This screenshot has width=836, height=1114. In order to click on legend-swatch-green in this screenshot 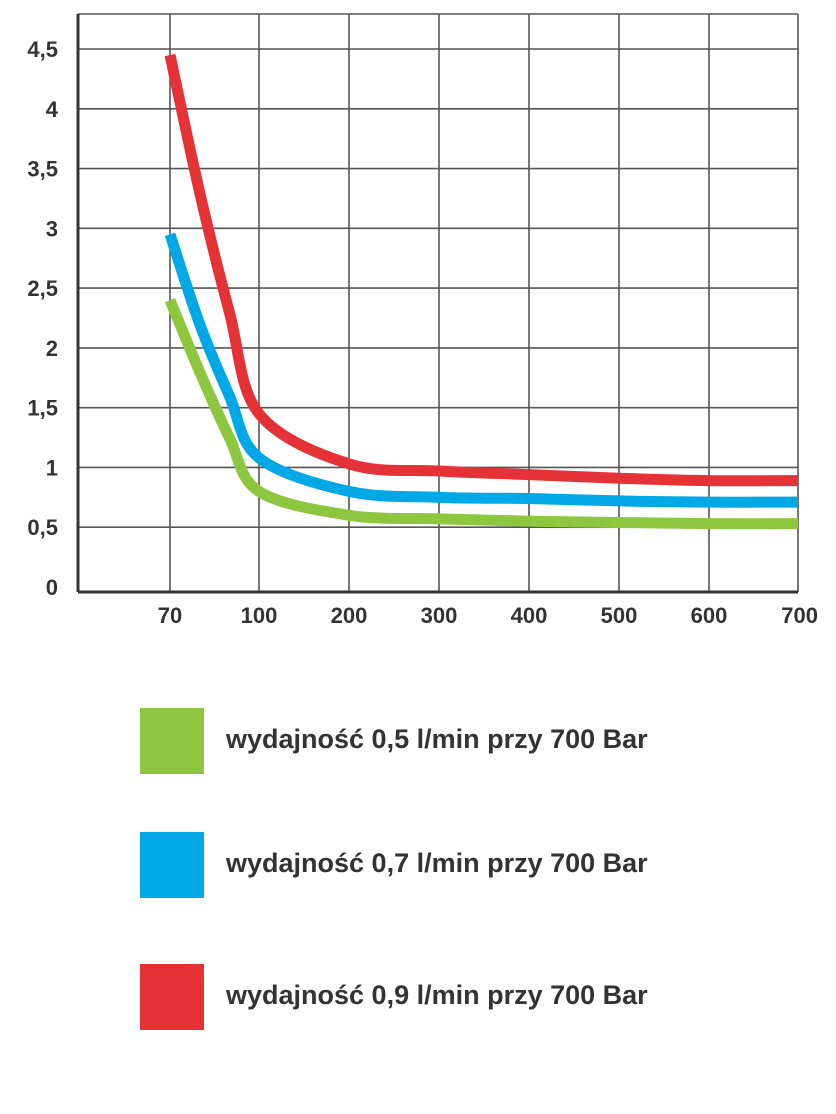, I will do `click(172, 741)`.